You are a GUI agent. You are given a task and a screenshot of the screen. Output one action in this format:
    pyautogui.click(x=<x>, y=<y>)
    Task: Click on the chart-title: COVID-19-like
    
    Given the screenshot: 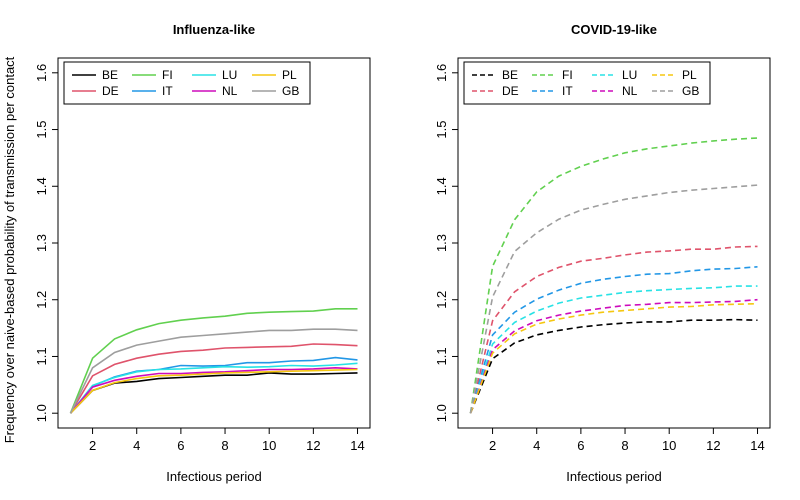 What is the action you would take?
    pyautogui.click(x=614, y=29)
    